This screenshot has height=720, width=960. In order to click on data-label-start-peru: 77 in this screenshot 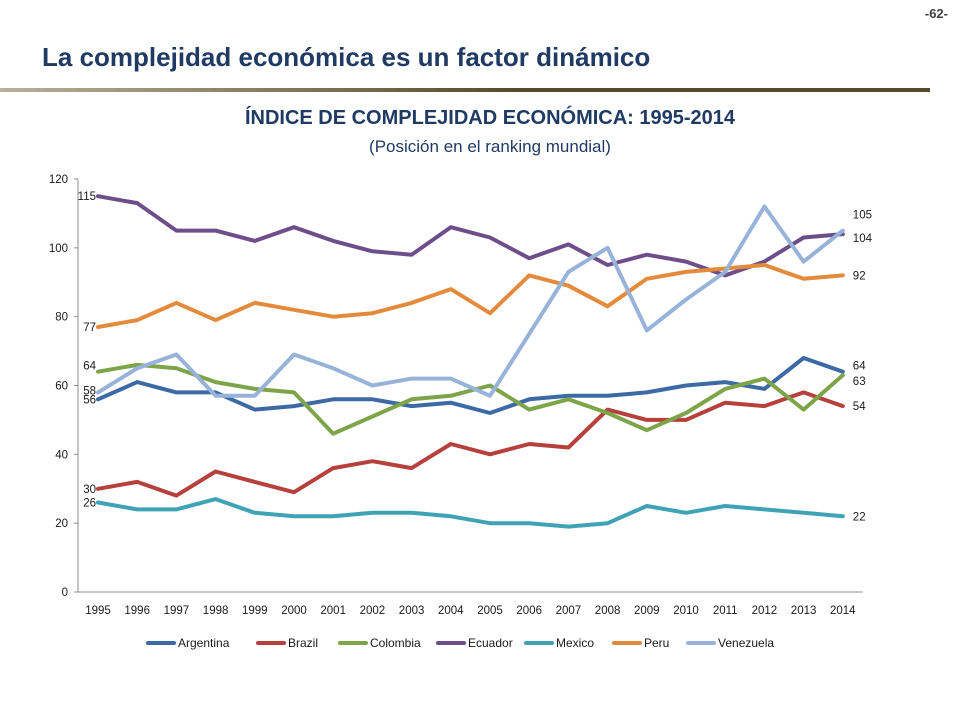, I will do `click(89, 328)`.